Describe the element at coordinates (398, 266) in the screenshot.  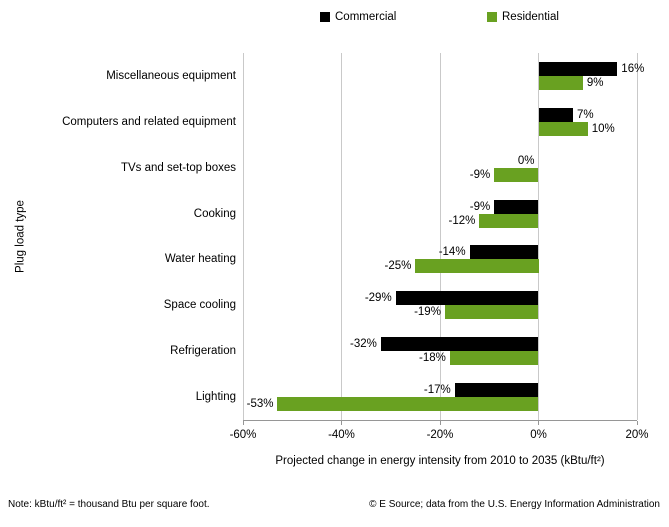
I see `data-label-residential: -25%` at that location.